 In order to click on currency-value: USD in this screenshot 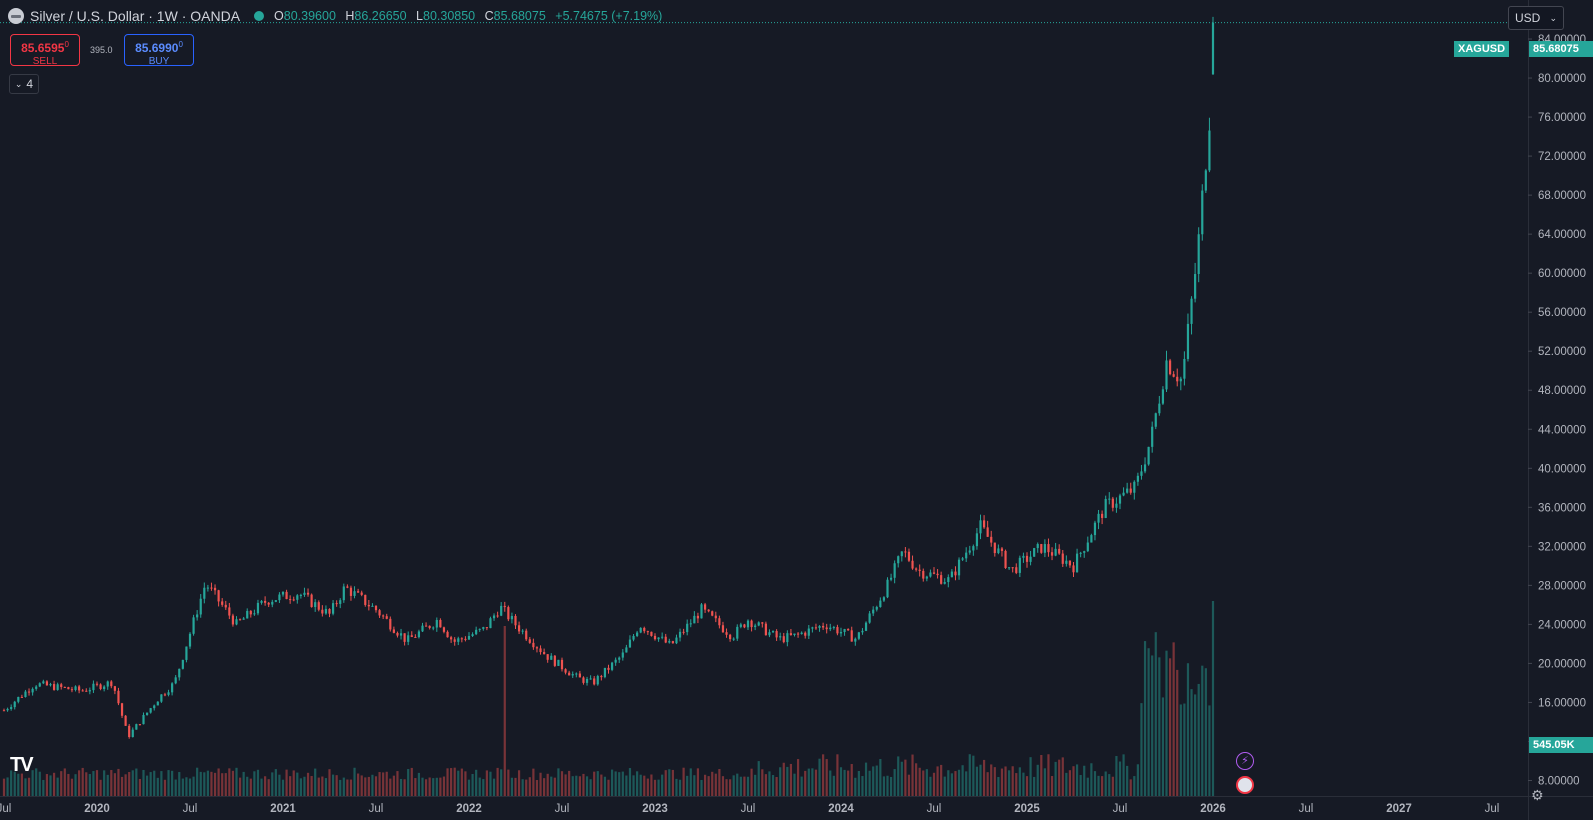, I will do `click(1528, 18)`.